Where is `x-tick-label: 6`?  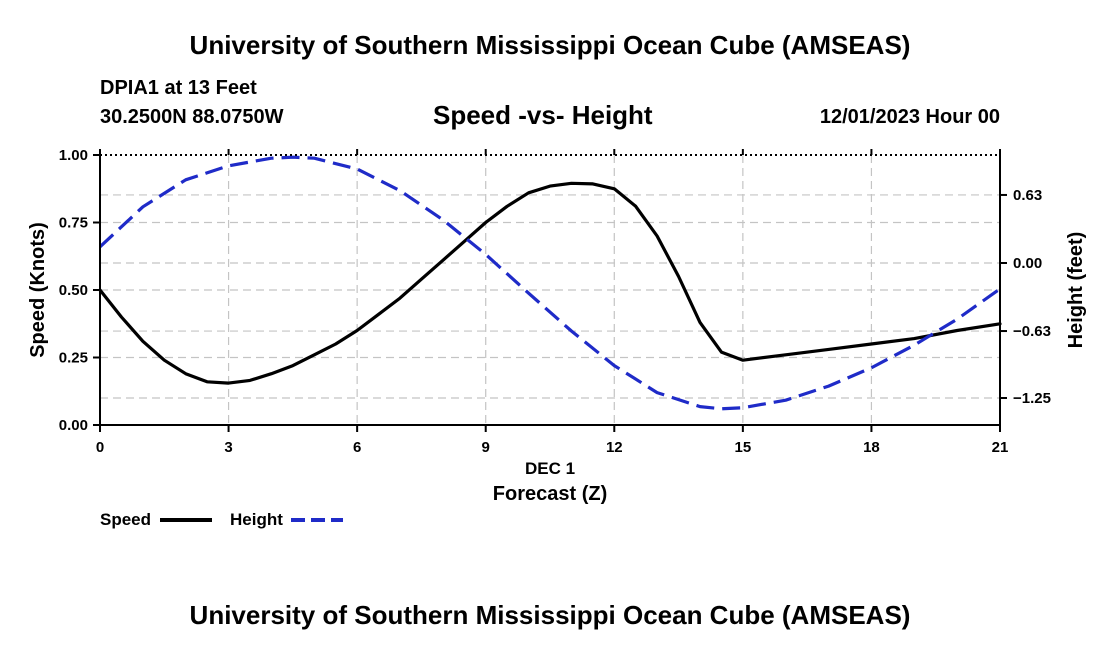 x-tick-label: 6 is located at coordinates (357, 447).